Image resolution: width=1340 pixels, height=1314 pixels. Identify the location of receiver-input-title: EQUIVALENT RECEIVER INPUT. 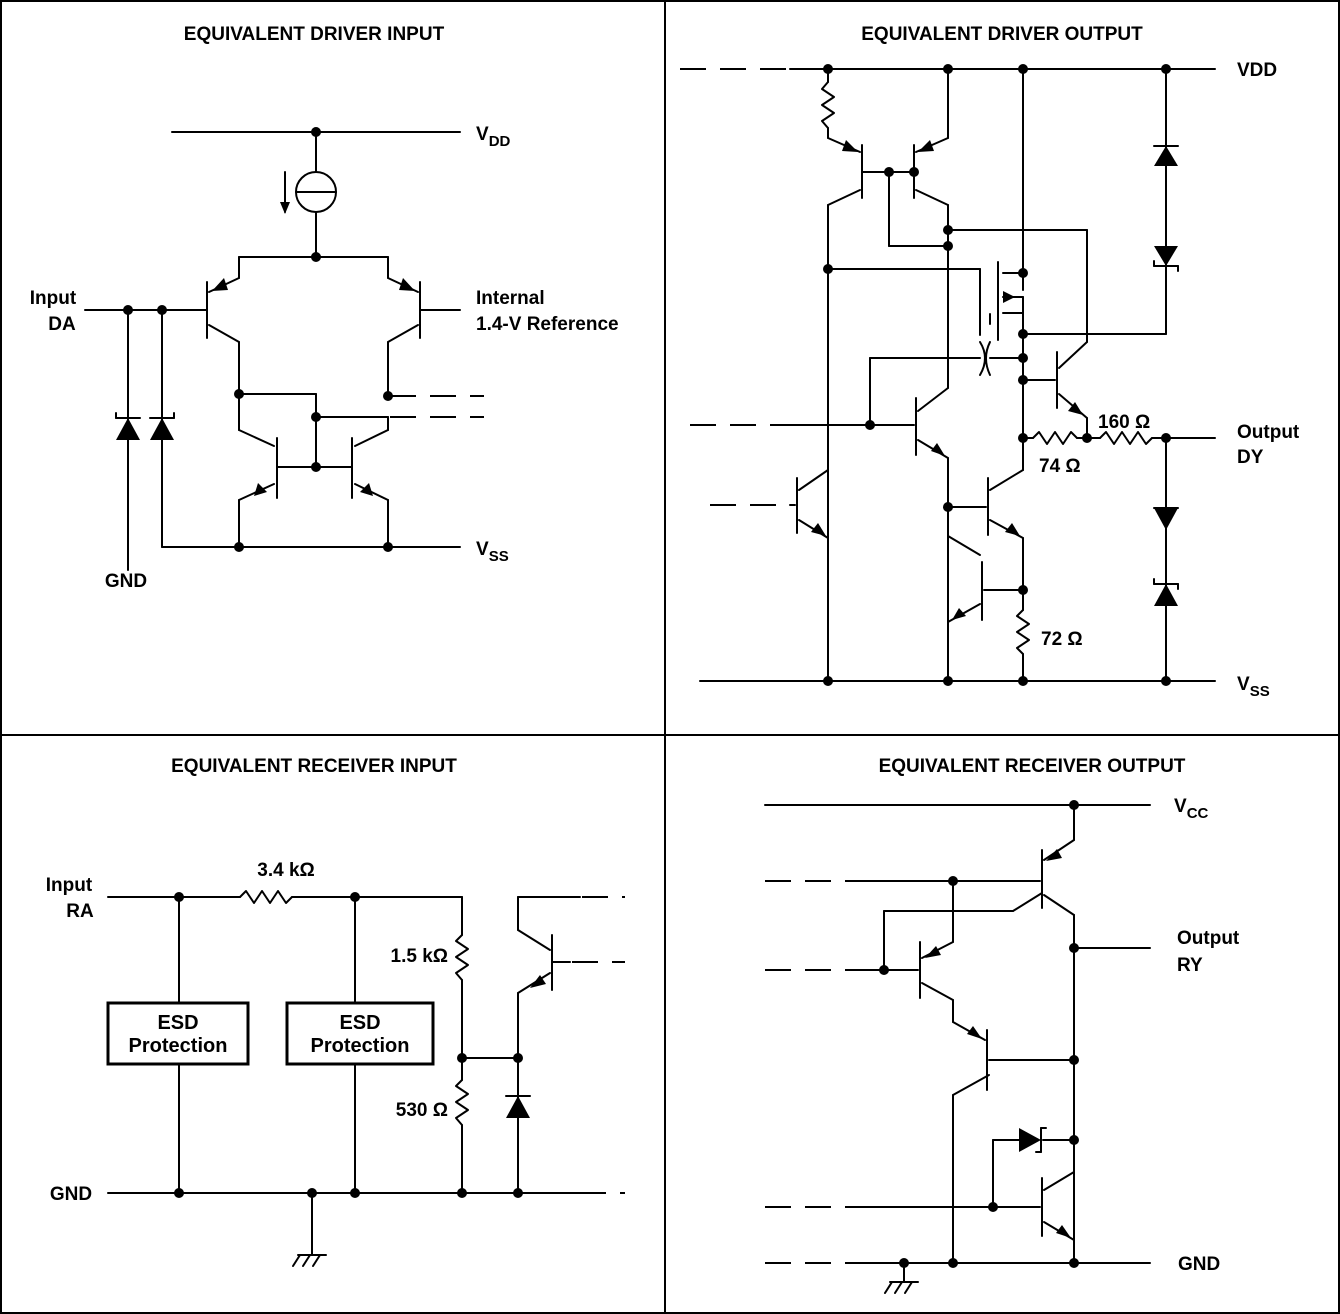
(314, 766).